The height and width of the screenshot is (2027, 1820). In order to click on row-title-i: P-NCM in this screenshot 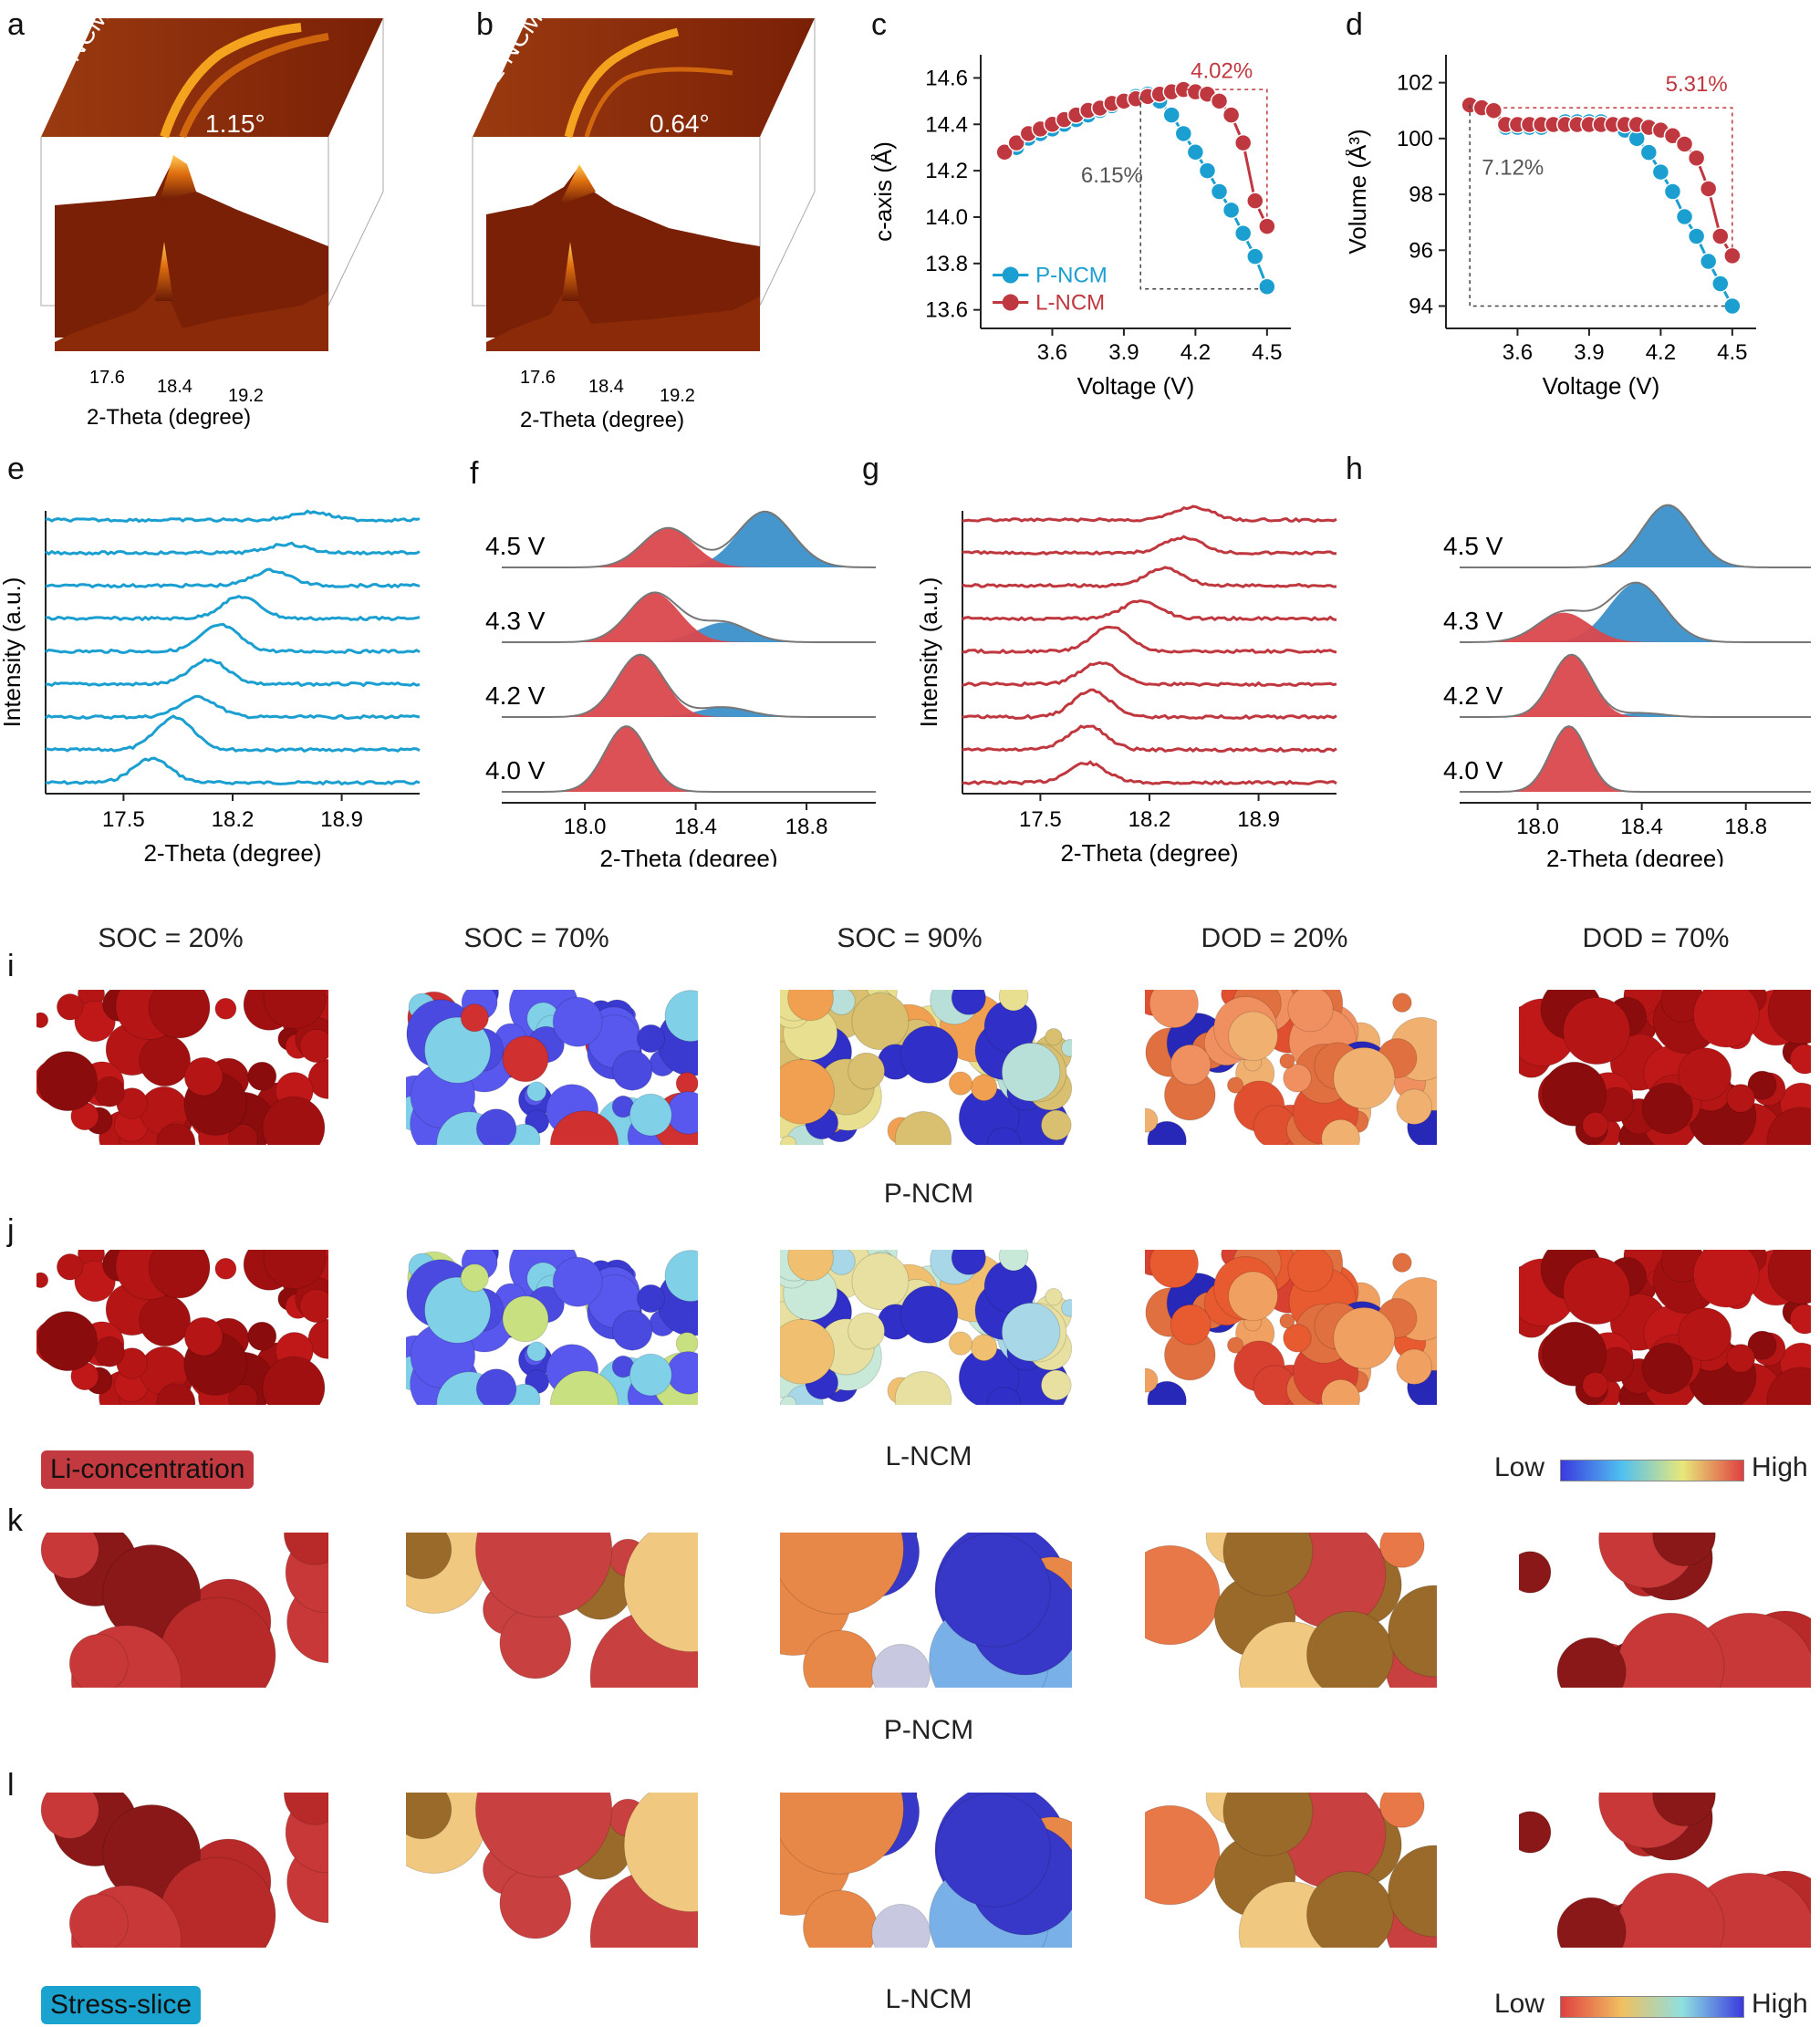, I will do `click(929, 1194)`.